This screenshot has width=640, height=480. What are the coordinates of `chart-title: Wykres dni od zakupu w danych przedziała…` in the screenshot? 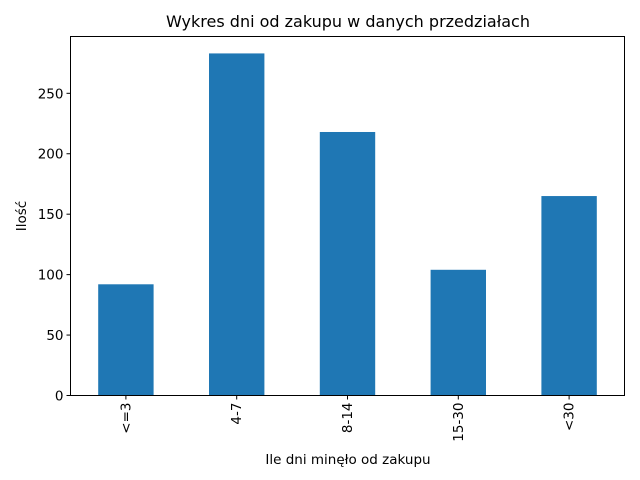 It's located at (348, 21).